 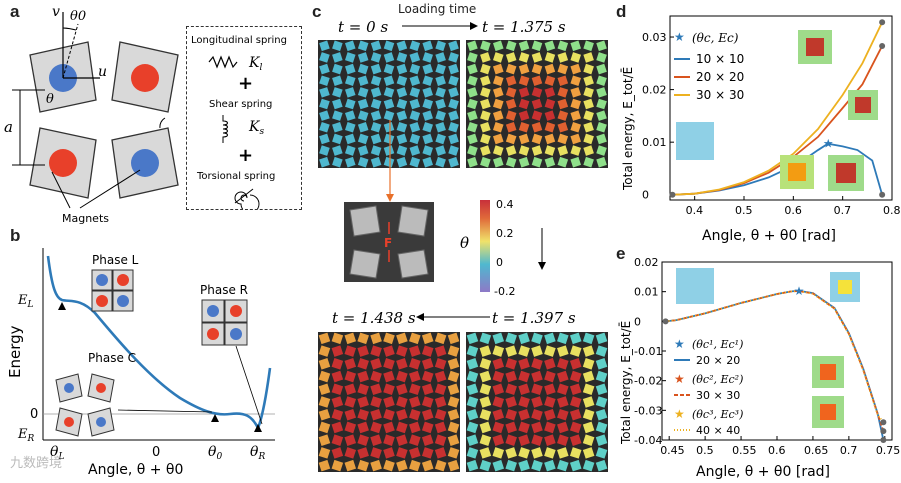 I want to click on ytick-el: EL, so click(x=25, y=301).